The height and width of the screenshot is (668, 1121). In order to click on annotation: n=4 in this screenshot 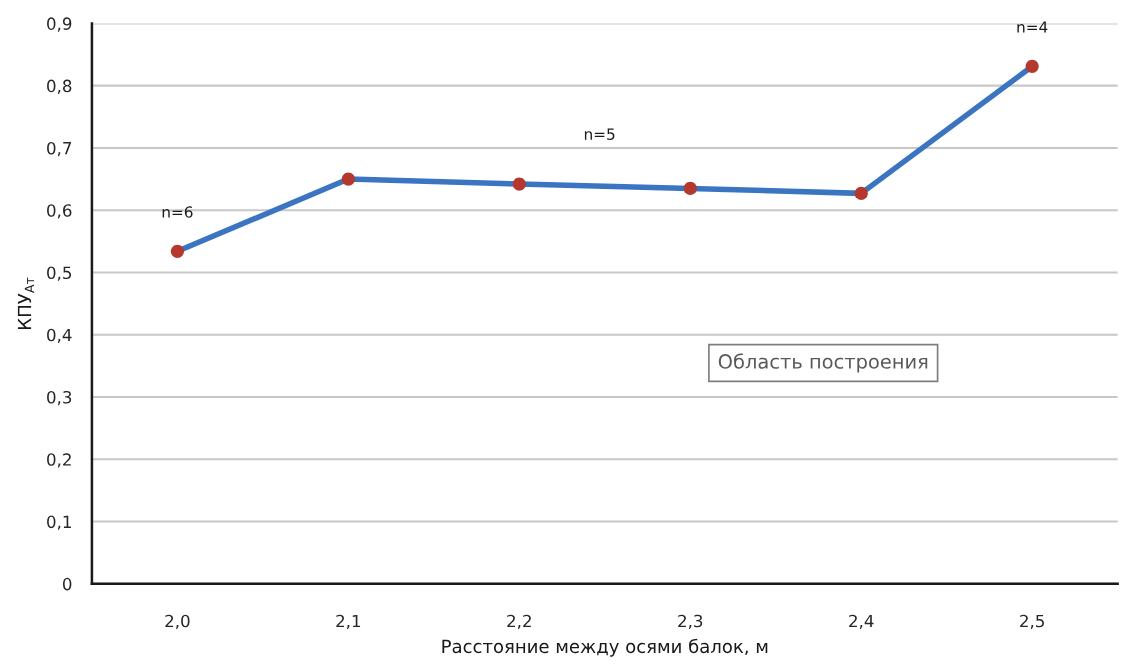, I will do `click(1032, 27)`.